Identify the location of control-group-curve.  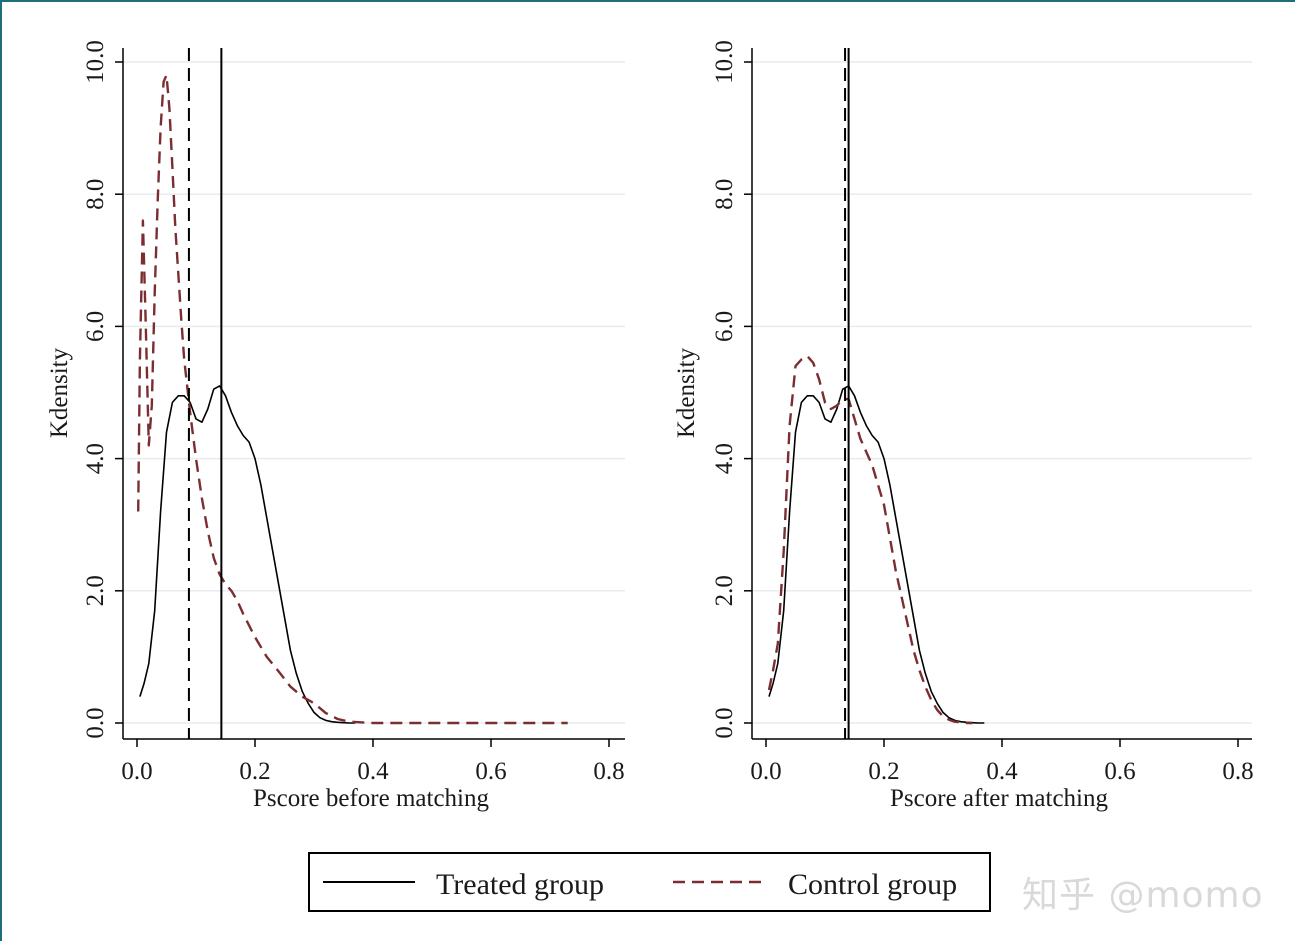
(870, 539).